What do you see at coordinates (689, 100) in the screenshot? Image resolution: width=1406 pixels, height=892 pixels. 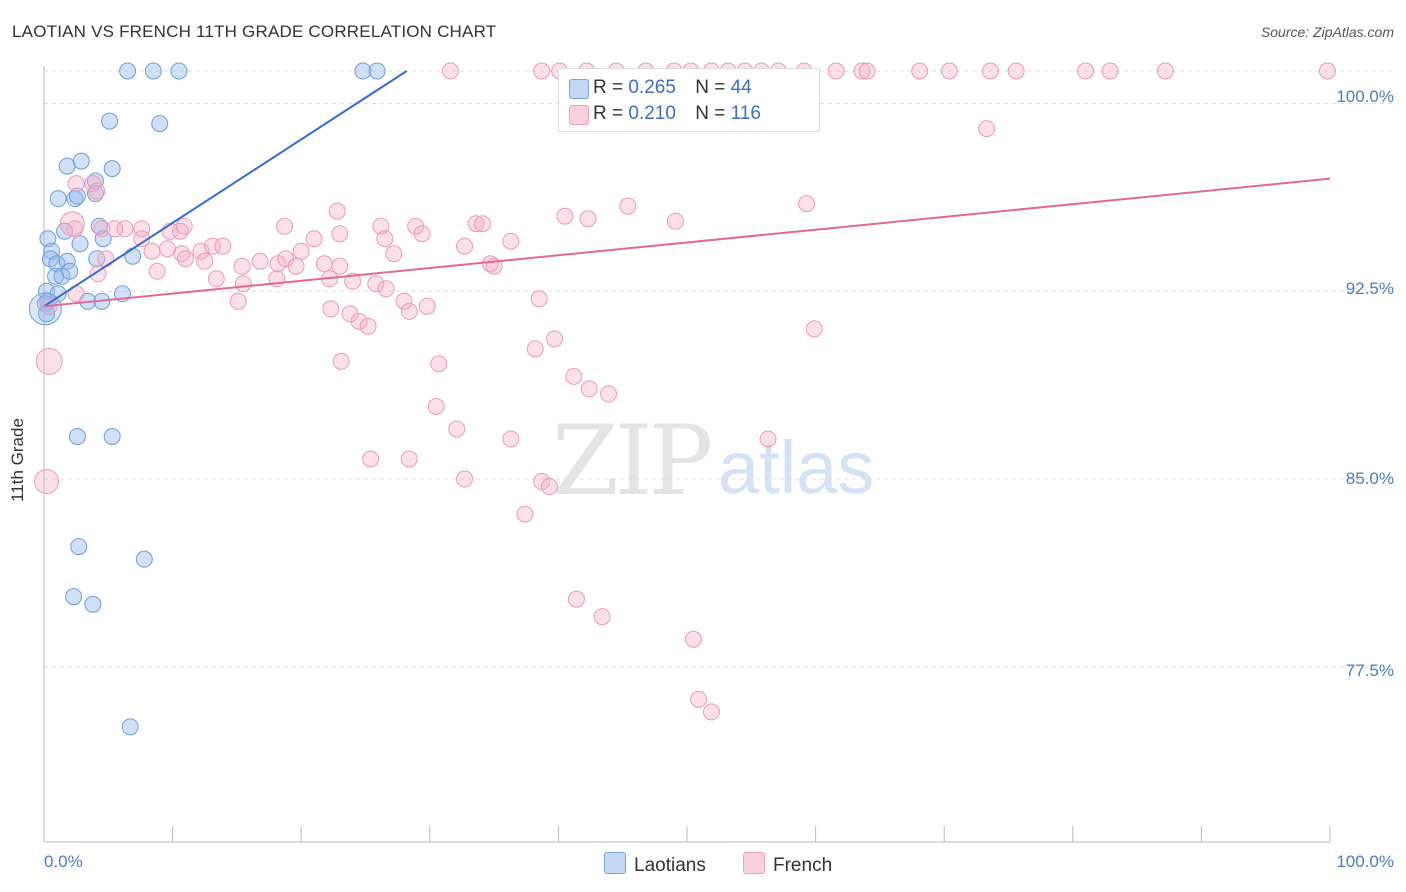 I see `stats-legend: R = 0.265 N = 44 R = 0.210 N = 116` at bounding box center [689, 100].